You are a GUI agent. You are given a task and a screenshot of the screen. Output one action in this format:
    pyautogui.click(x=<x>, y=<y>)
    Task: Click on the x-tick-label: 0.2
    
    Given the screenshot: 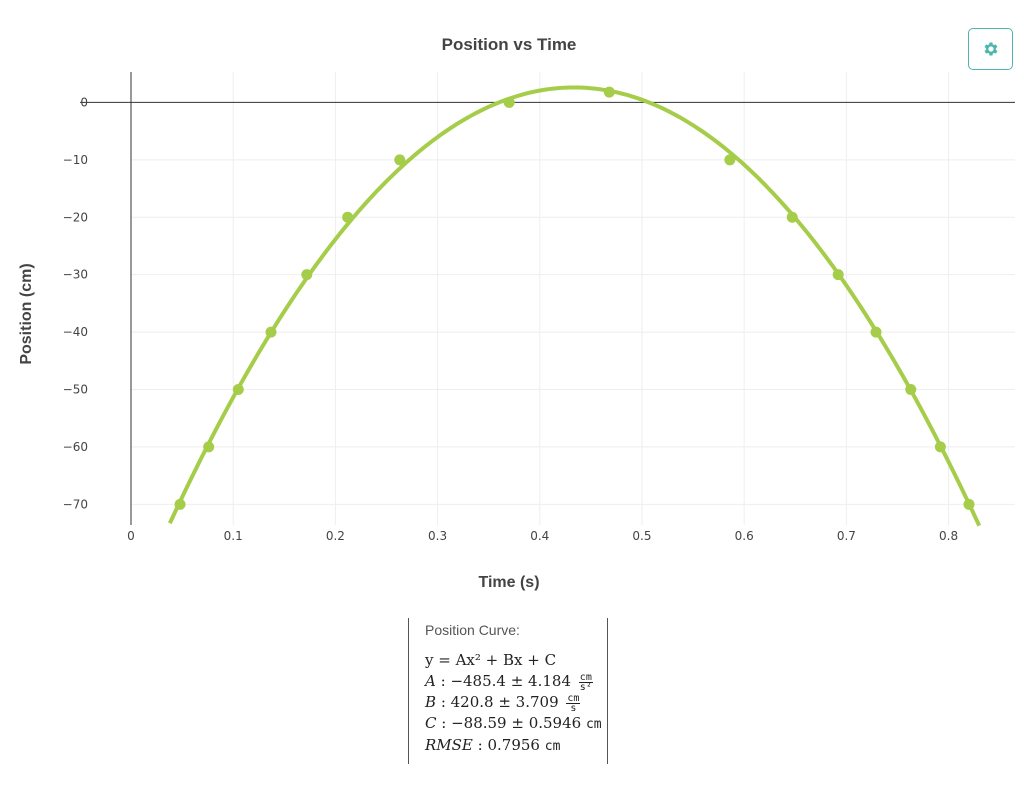 What is the action you would take?
    pyautogui.click(x=335, y=536)
    